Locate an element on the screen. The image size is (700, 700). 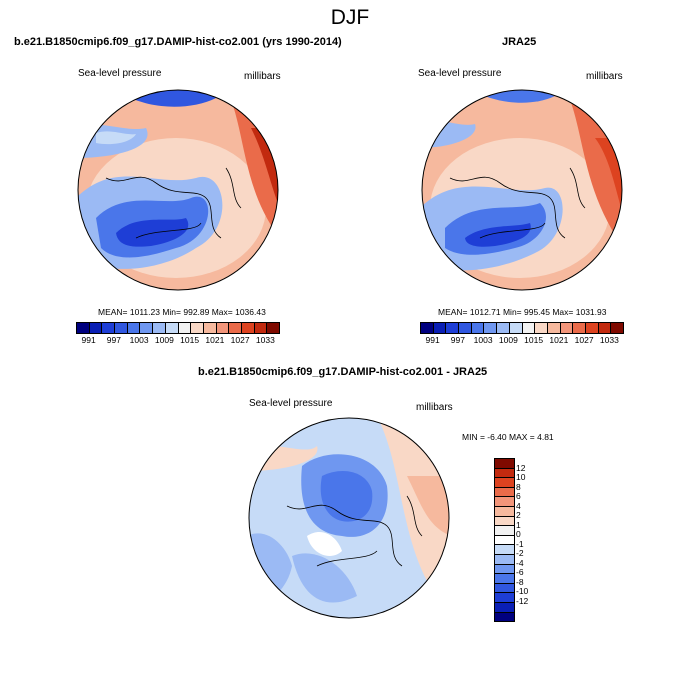
colorbar-tick-label: 0 is located at coordinates (518, 534).